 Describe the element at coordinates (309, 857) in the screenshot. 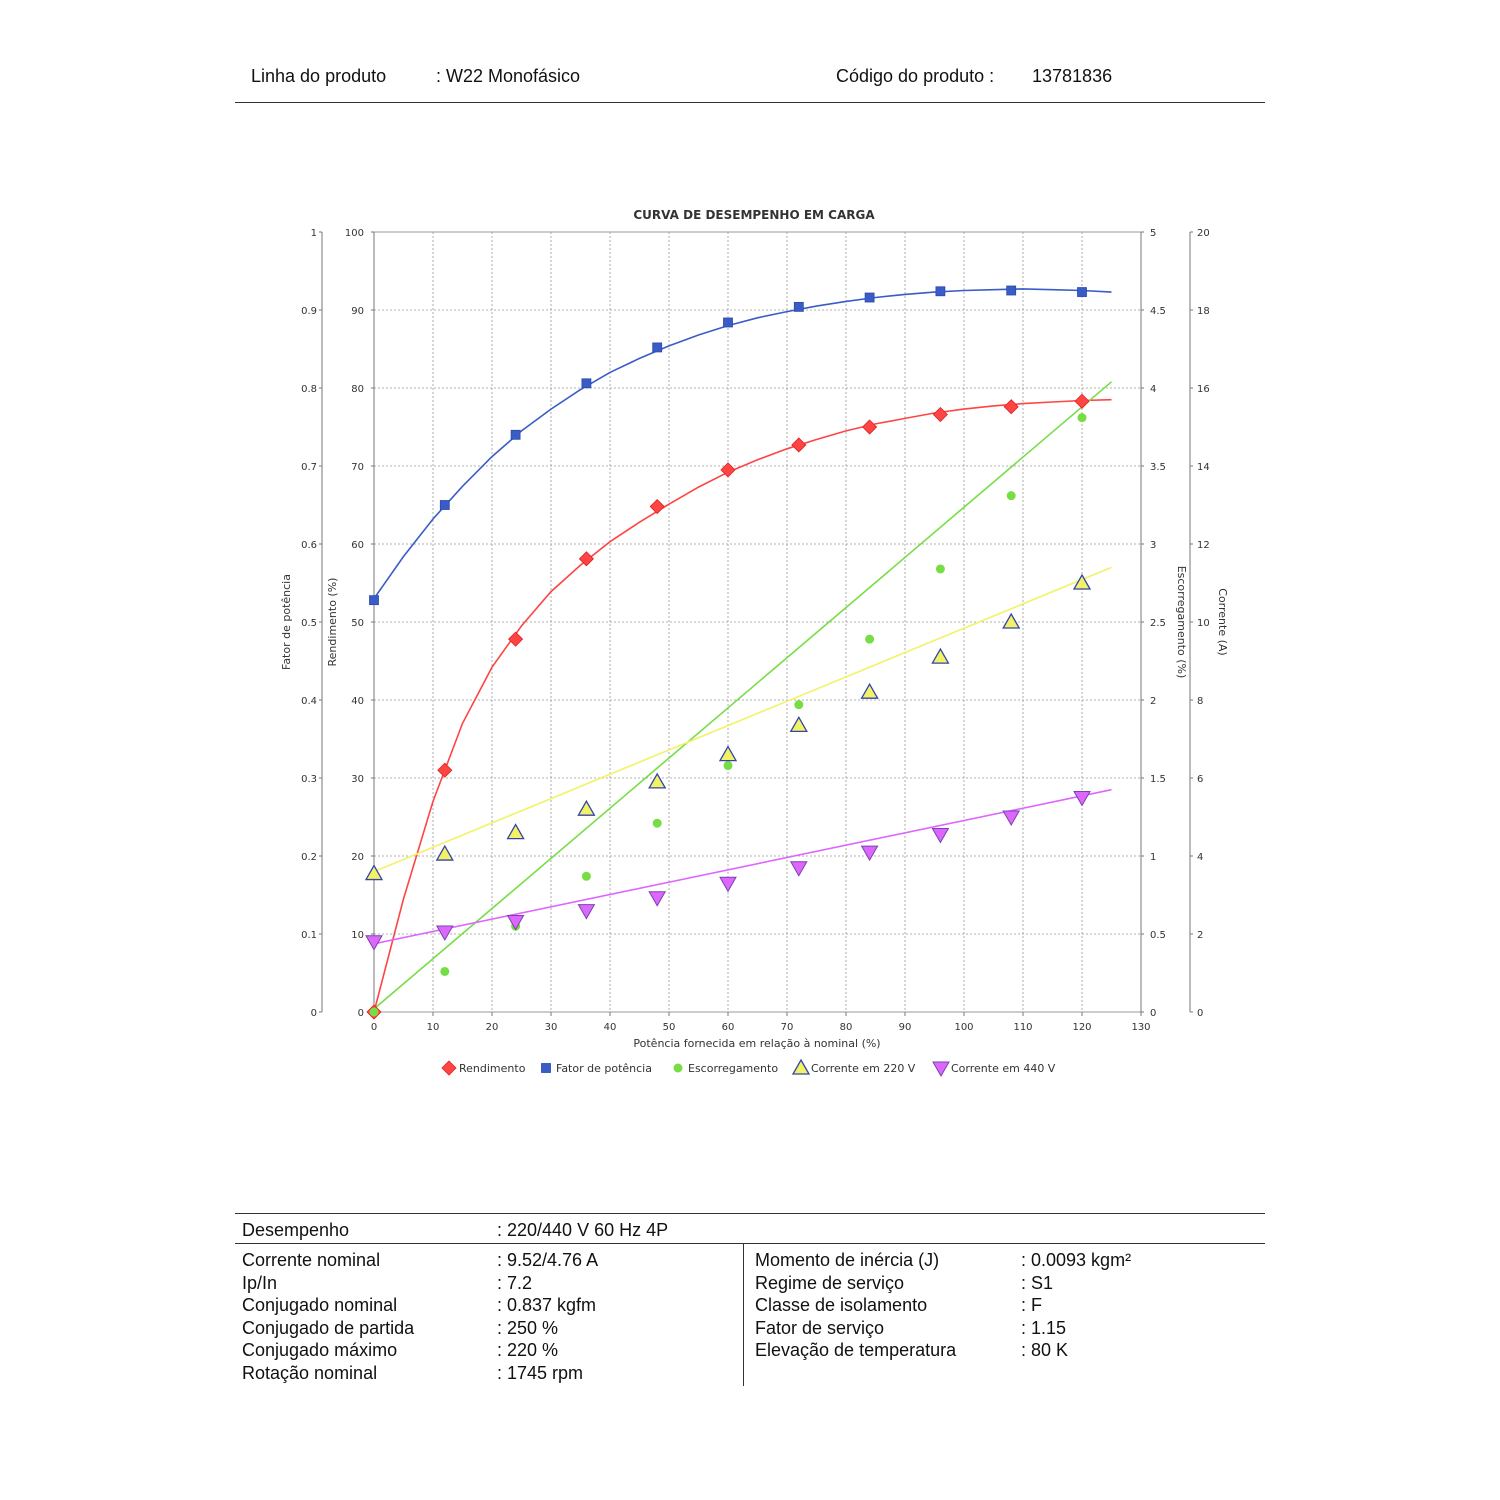

I see `y-tick-label-fp: 0.2` at that location.